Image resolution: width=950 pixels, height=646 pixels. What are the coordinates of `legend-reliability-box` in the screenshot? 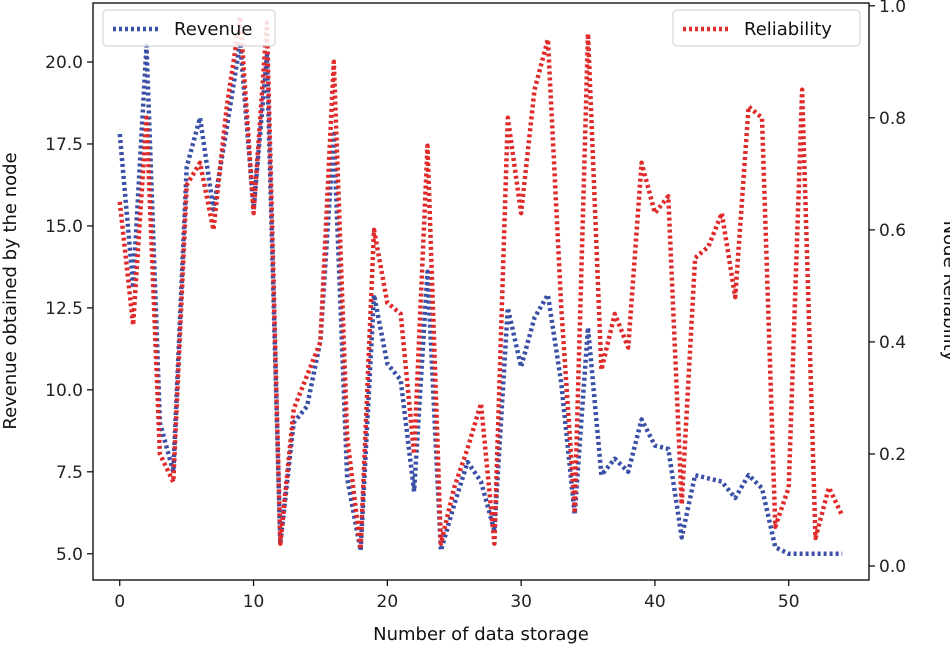 It's located at (766, 28).